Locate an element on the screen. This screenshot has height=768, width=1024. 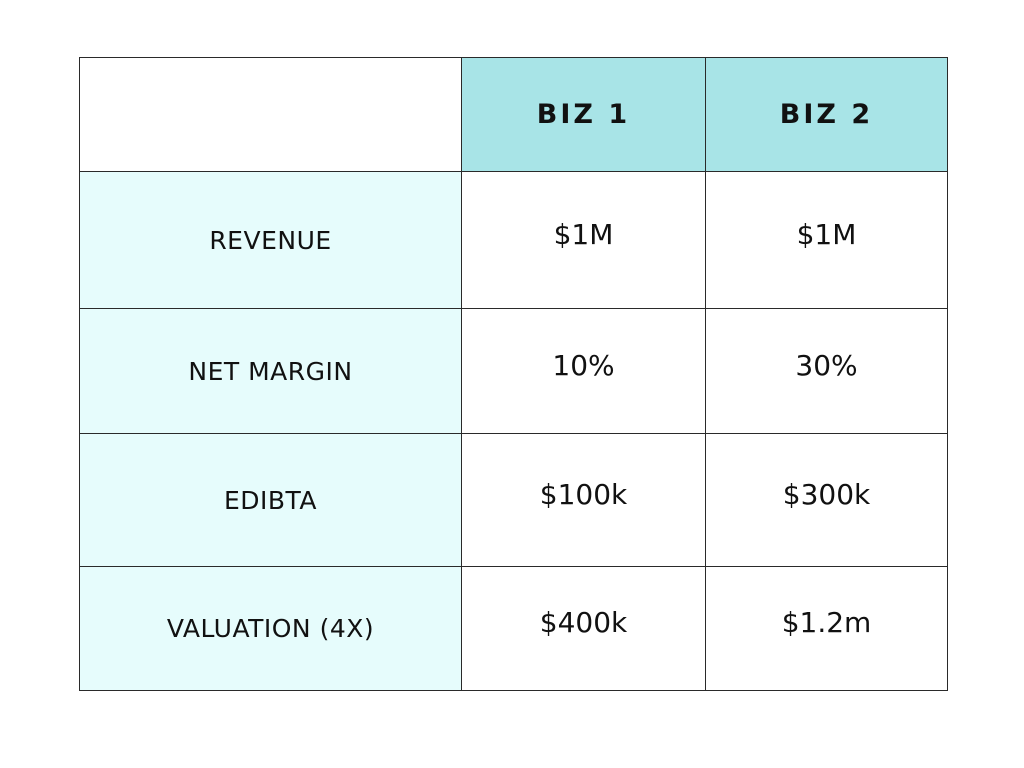
row-label: EDIBTA is located at coordinates (270, 500).